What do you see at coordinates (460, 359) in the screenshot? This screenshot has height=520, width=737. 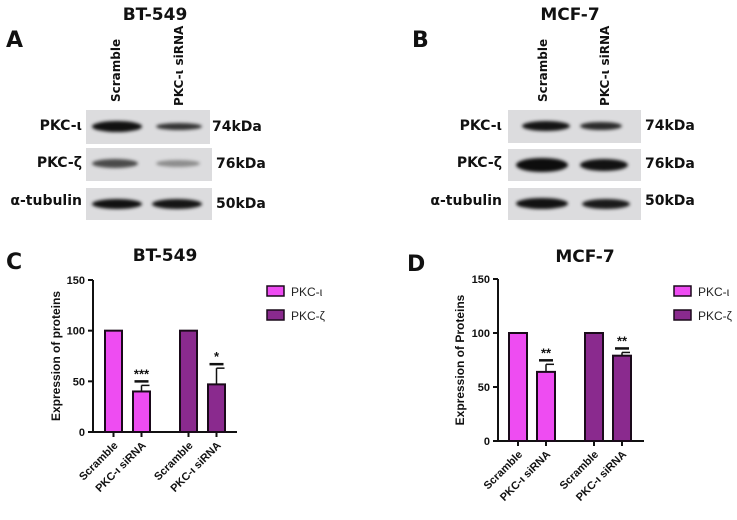 I see `y-axis-label: Expression of Proteins` at bounding box center [460, 359].